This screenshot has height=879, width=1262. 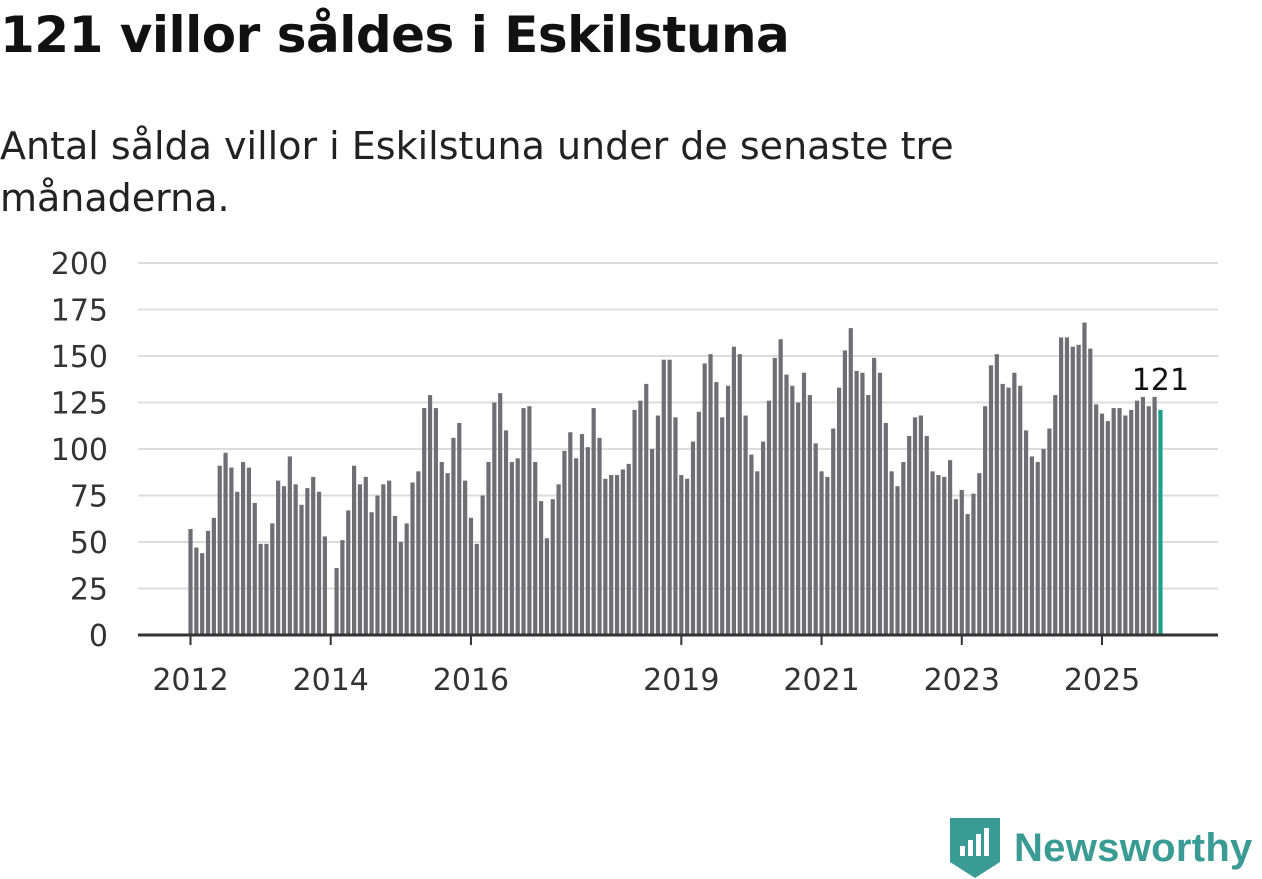 I want to click on x-tick-label: 2012, so click(x=190, y=680).